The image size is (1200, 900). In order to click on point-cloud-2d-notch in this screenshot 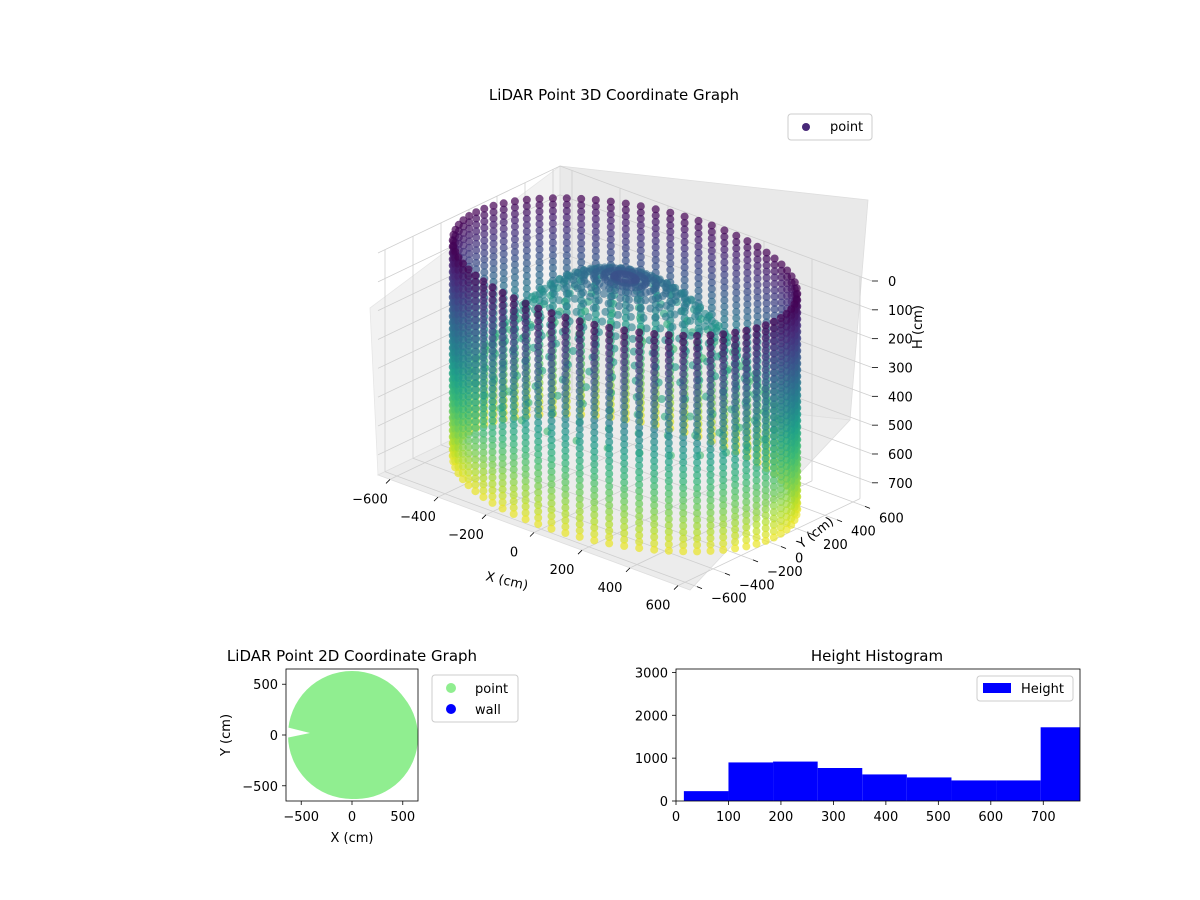, I will do `click(298, 732)`.